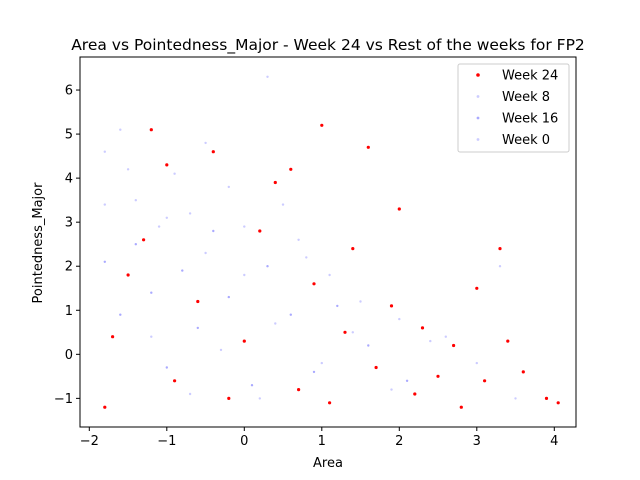 This screenshot has width=640, height=480. Describe the element at coordinates (530, 76) in the screenshot. I see `legend-label: Week 24` at that location.